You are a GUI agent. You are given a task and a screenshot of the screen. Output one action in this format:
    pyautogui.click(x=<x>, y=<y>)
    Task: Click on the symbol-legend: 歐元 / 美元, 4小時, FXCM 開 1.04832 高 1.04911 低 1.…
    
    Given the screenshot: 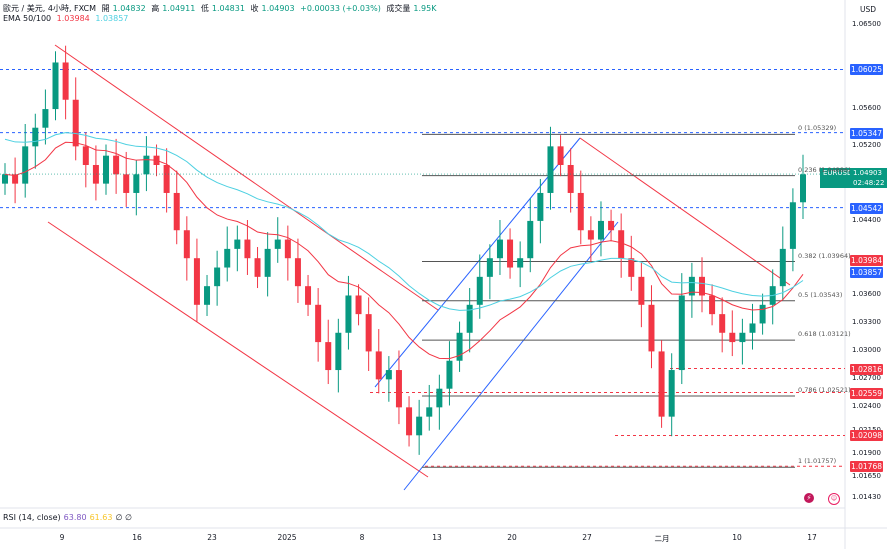 What is the action you would take?
    pyautogui.click(x=221, y=8)
    